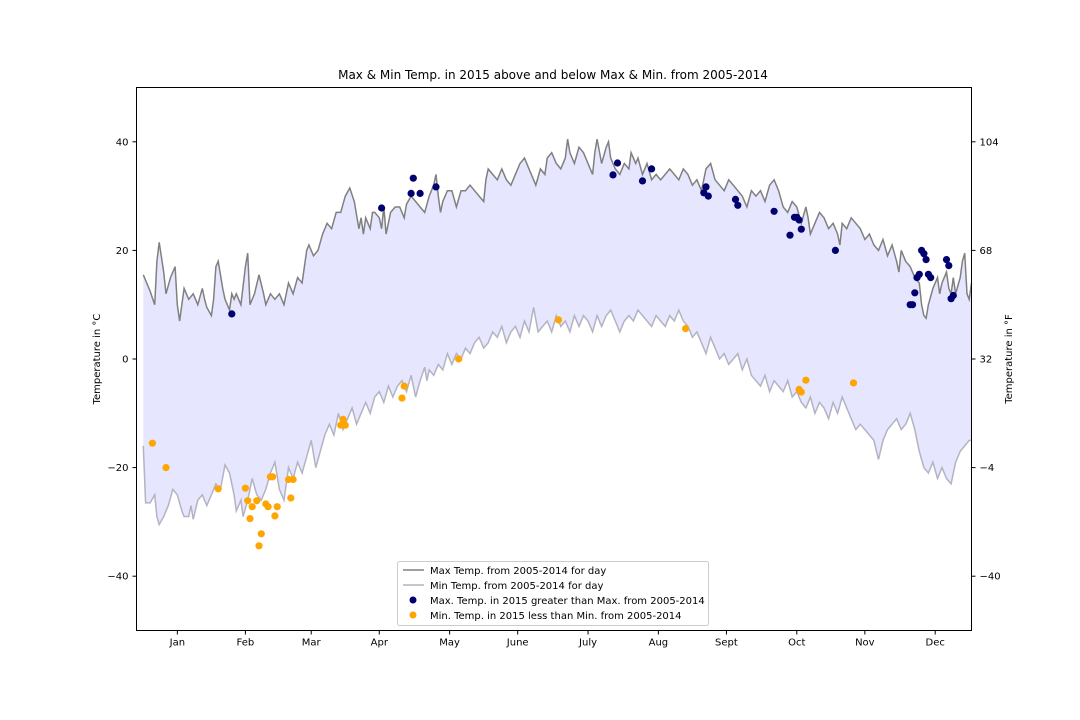 Image resolution: width=1080 pixels, height=720 pixels. I want to click on max-record-points, so click(592, 238).